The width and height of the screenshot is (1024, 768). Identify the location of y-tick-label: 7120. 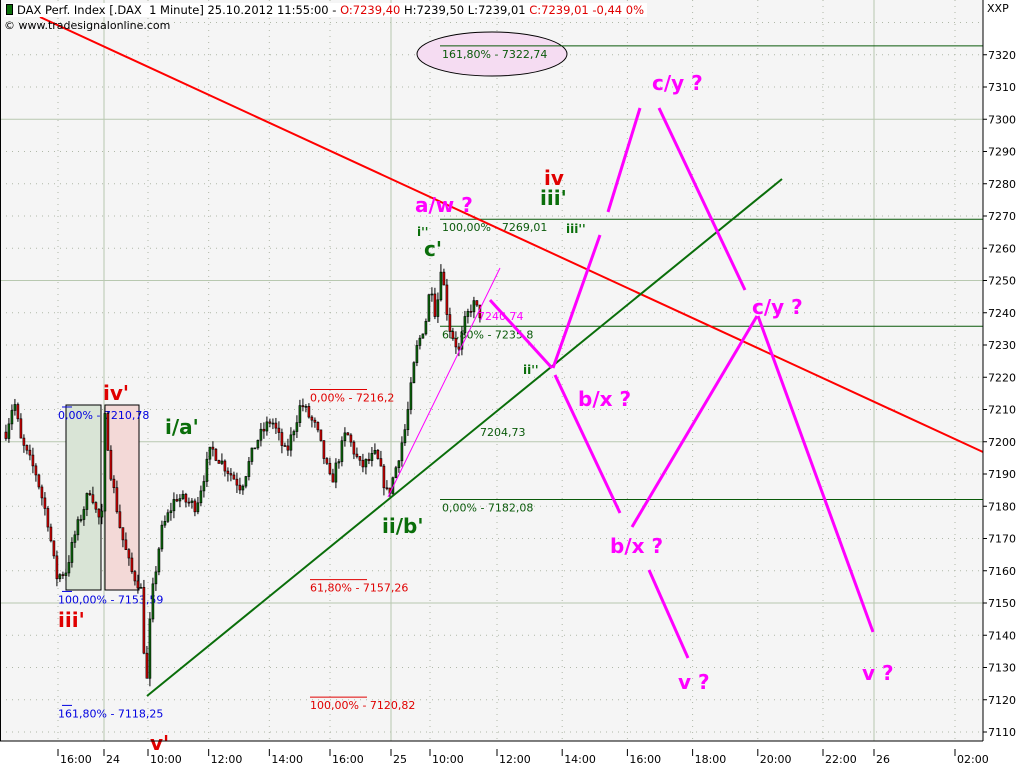
(1002, 700).